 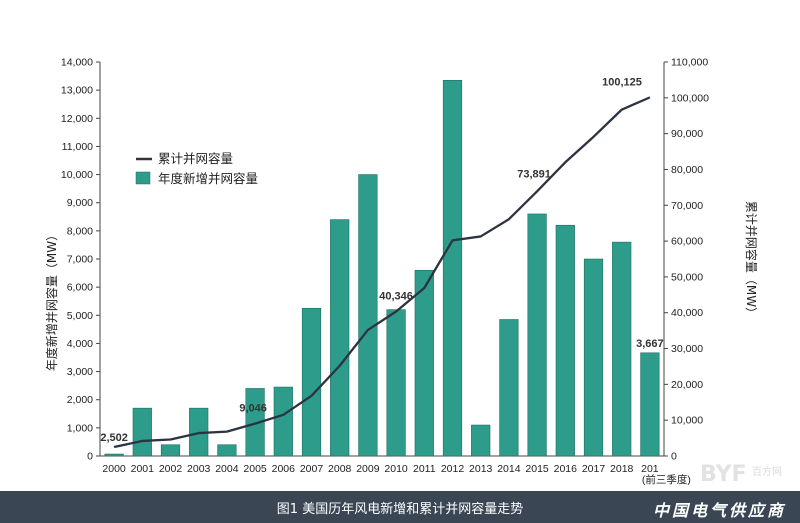 What do you see at coordinates (687, 421) in the screenshot?
I see `y-tick-right-label: 10,000` at bounding box center [687, 421].